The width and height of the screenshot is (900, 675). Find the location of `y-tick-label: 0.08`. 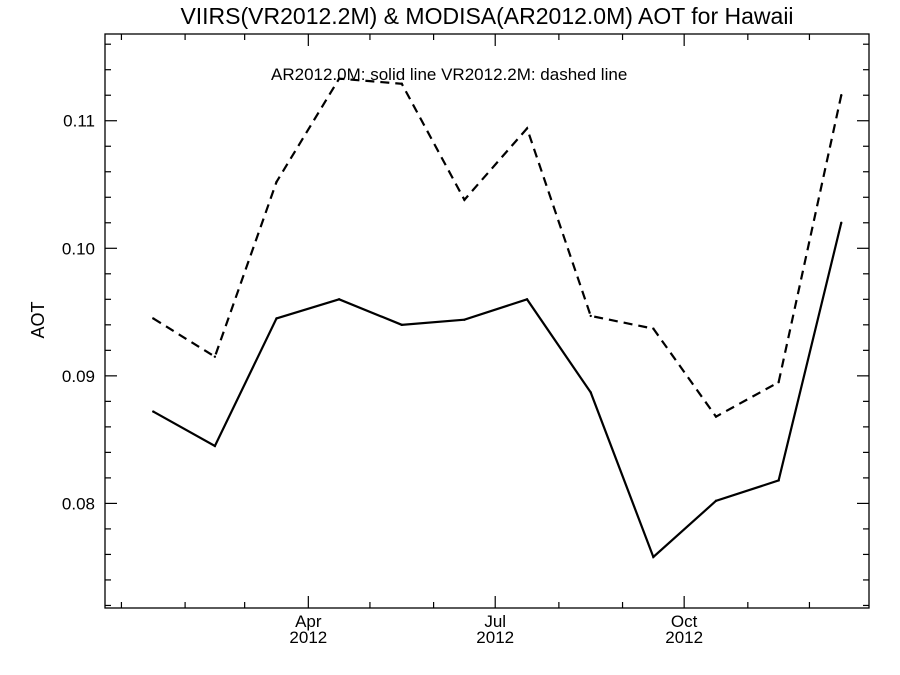

y-tick-label: 0.08 is located at coordinates (78, 503).